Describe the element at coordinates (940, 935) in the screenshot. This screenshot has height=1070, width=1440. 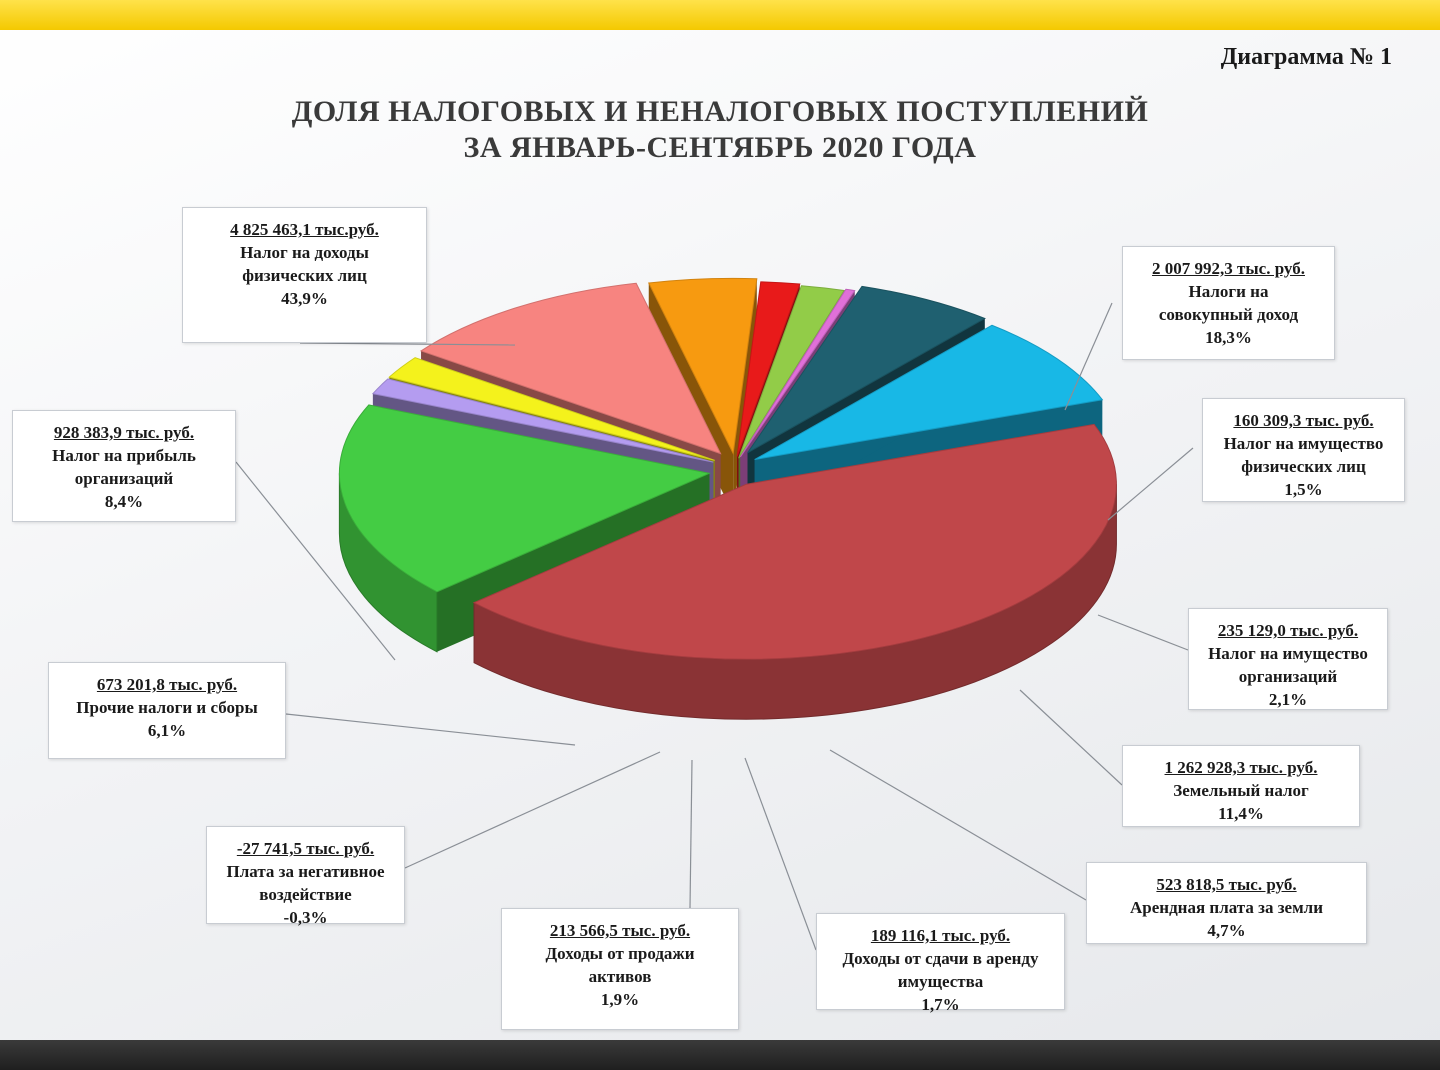
I see `data-label-value: 189 116,1 тыс. руб.` at that location.